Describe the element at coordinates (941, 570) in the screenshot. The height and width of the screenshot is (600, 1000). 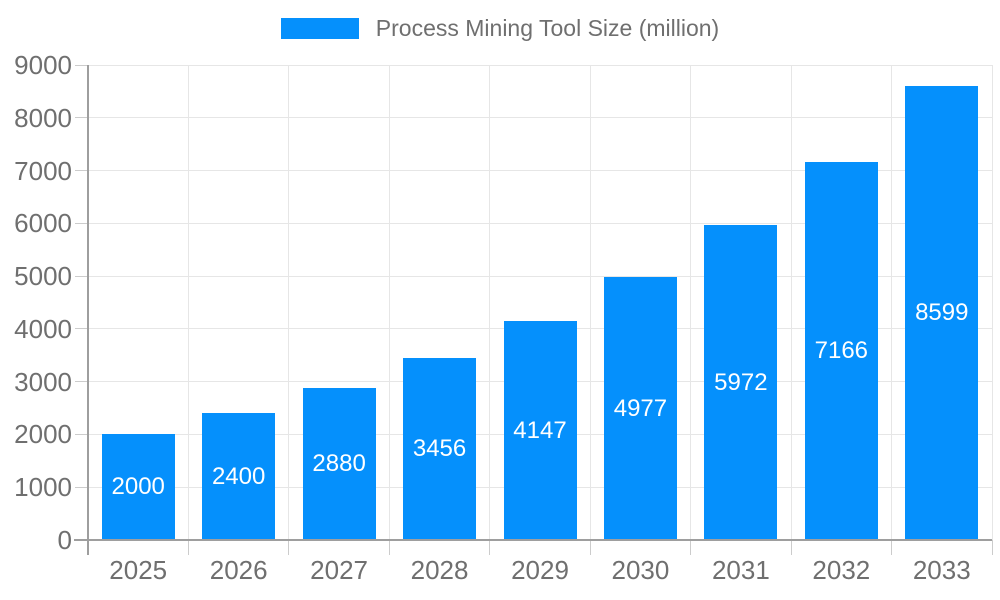
I see `x-axis-label-2033: 2033` at that location.